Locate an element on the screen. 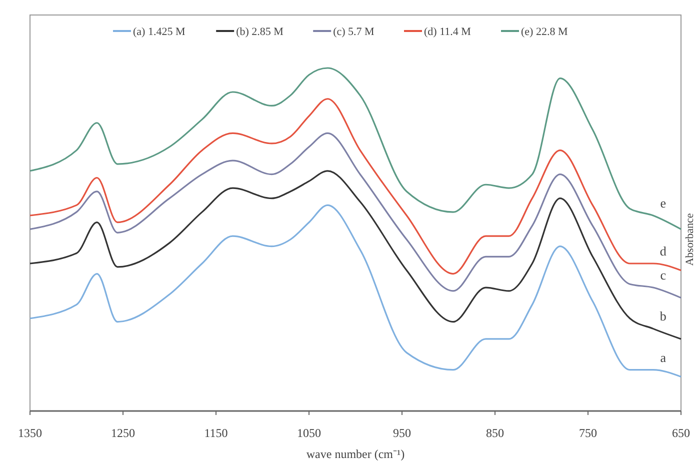 The image size is (697, 462). annotation: a is located at coordinates (663, 357).